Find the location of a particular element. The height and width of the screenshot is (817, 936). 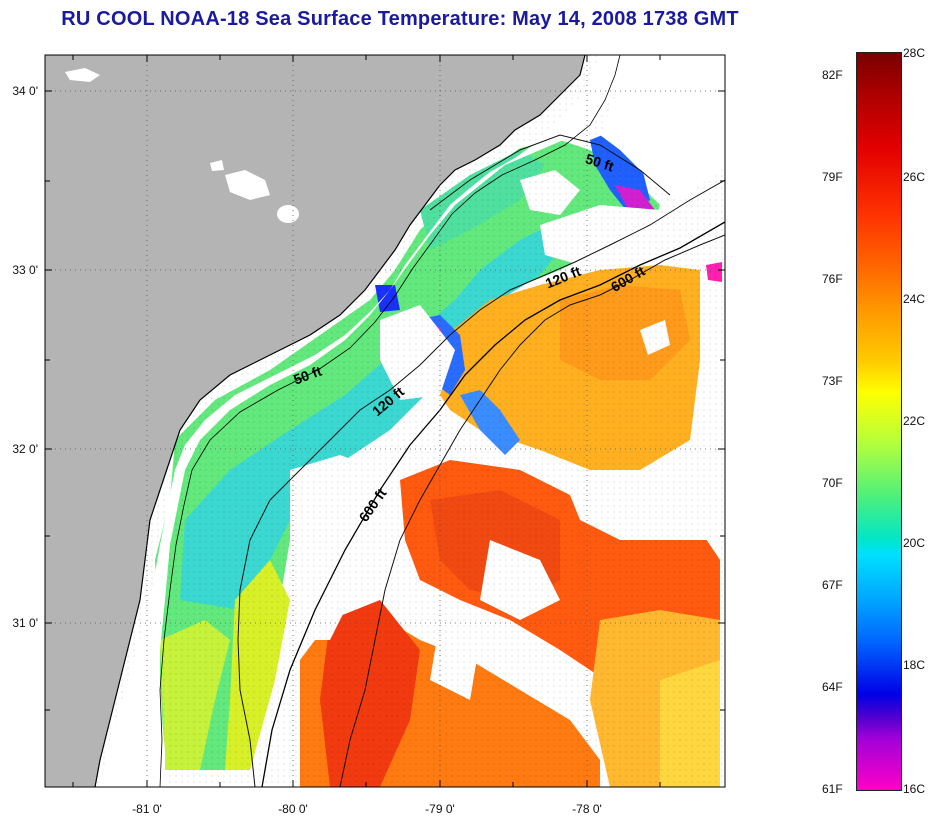

colorbar-c-24: 24C is located at coordinates (914, 299).